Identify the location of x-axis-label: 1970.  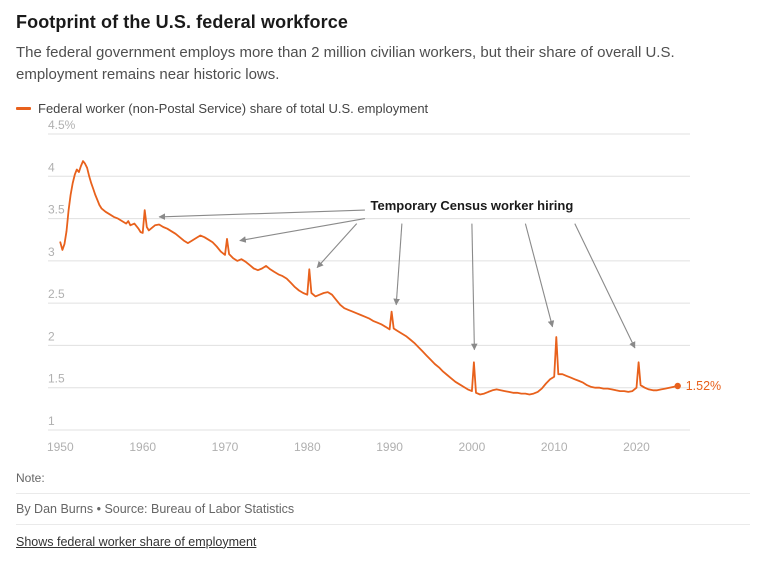
(225, 447).